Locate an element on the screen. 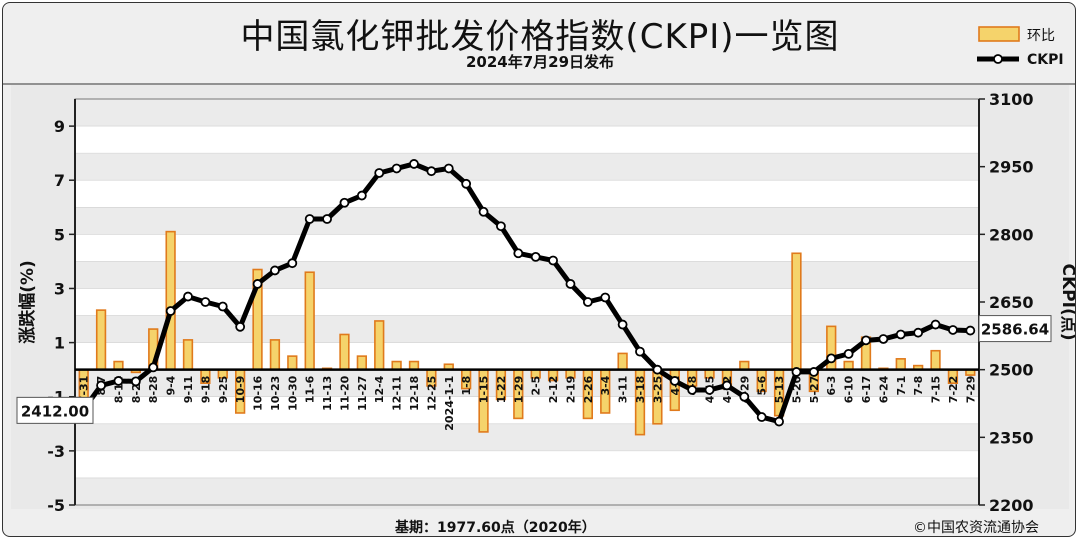  end-value-label: 2586.64 is located at coordinates (1015, 330).